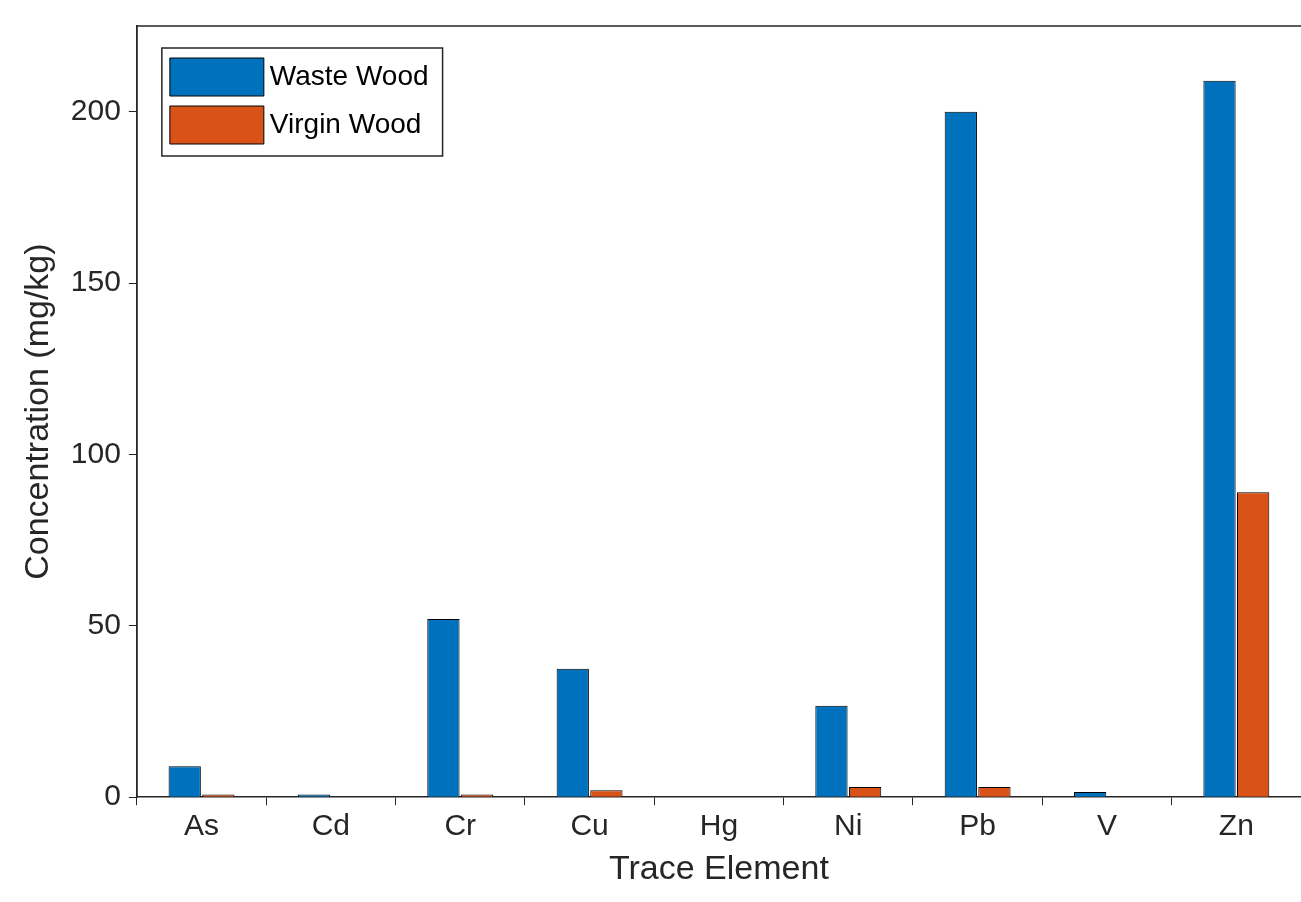 This screenshot has width=1301, height=902. I want to click on y-tick-label: 0, so click(112, 795).